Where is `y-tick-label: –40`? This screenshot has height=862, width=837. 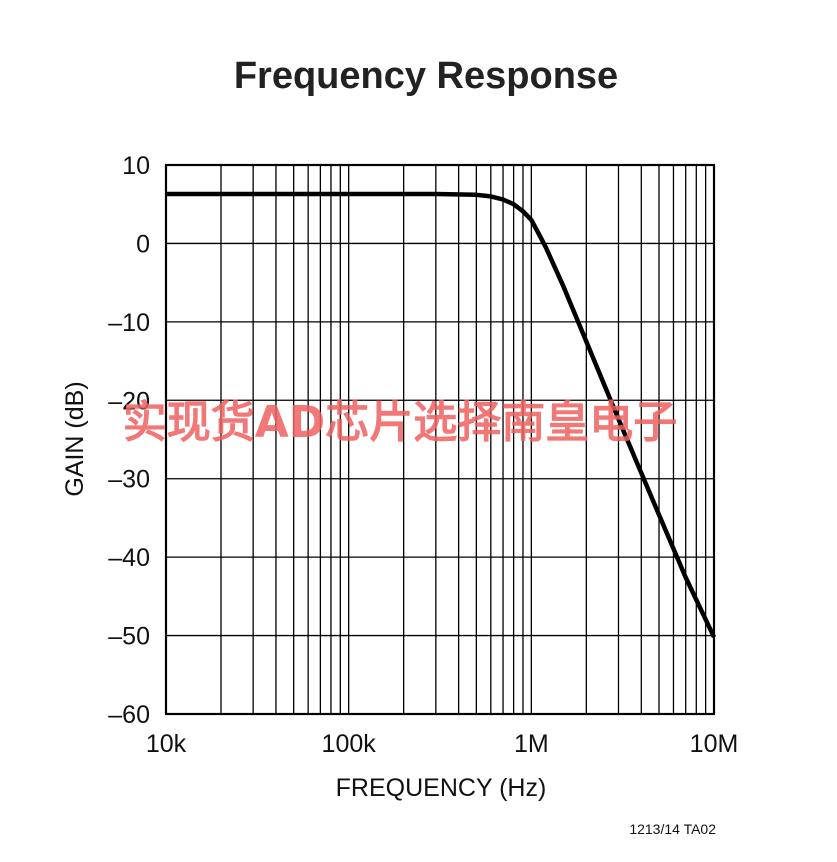 y-tick-label: –40 is located at coordinates (129, 558).